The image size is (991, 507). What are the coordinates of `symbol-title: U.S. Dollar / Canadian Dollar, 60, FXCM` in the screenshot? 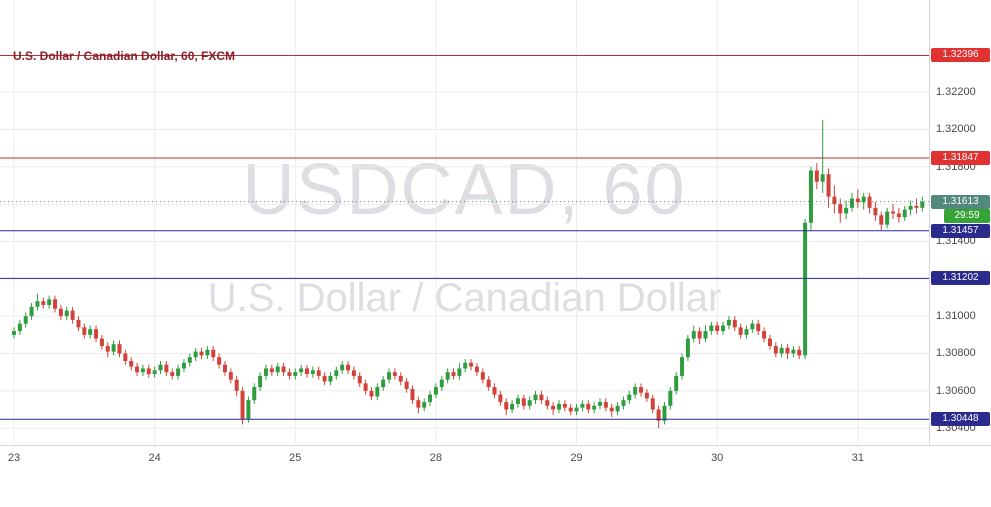 It's located at (124, 56).